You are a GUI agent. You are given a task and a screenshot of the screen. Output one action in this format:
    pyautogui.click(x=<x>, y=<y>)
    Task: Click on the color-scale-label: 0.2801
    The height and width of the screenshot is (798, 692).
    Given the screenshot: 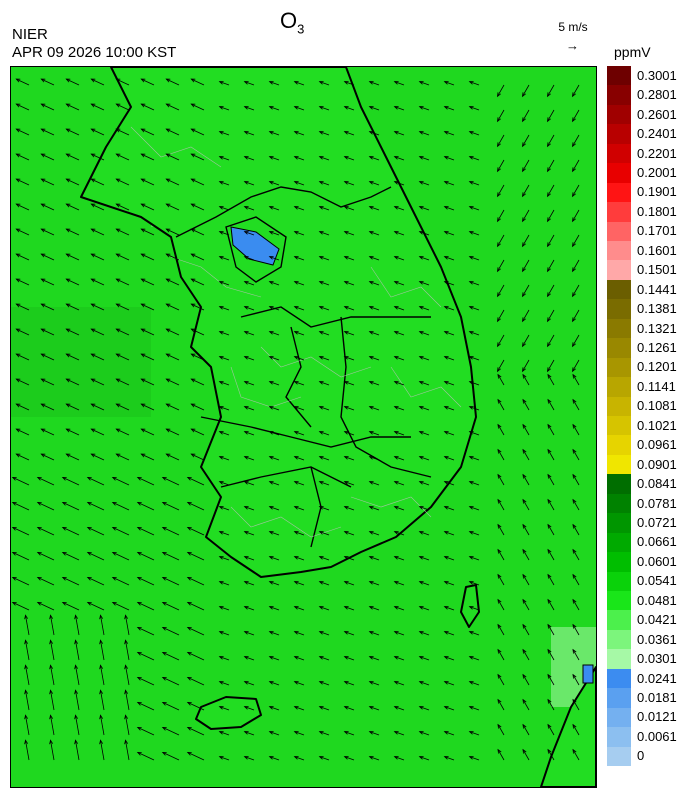 What is the action you would take?
    pyautogui.click(x=657, y=95)
    